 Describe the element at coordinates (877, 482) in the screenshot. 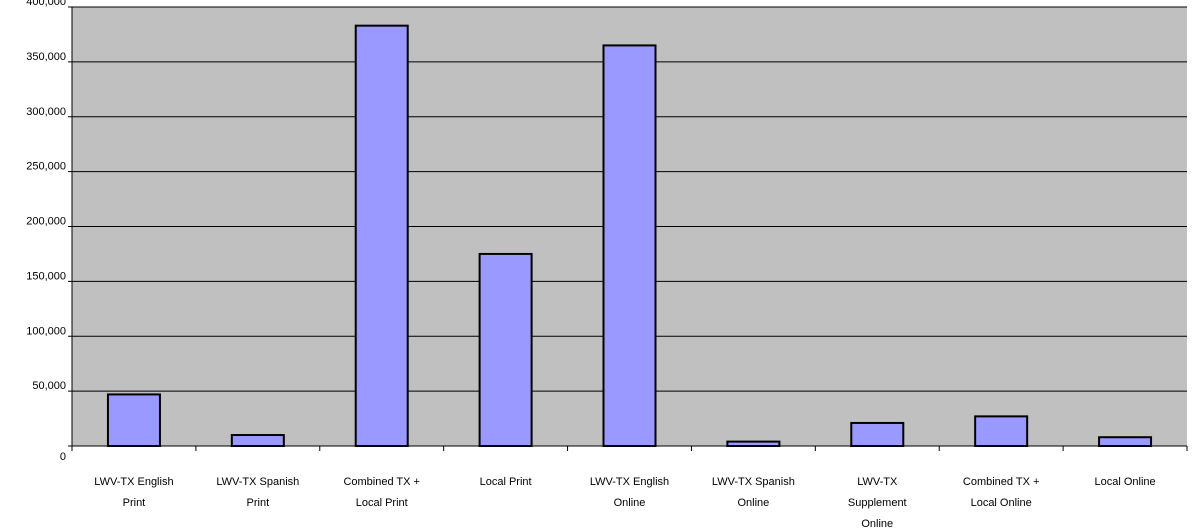

I see `category-label-line: LWV-TX` at that location.